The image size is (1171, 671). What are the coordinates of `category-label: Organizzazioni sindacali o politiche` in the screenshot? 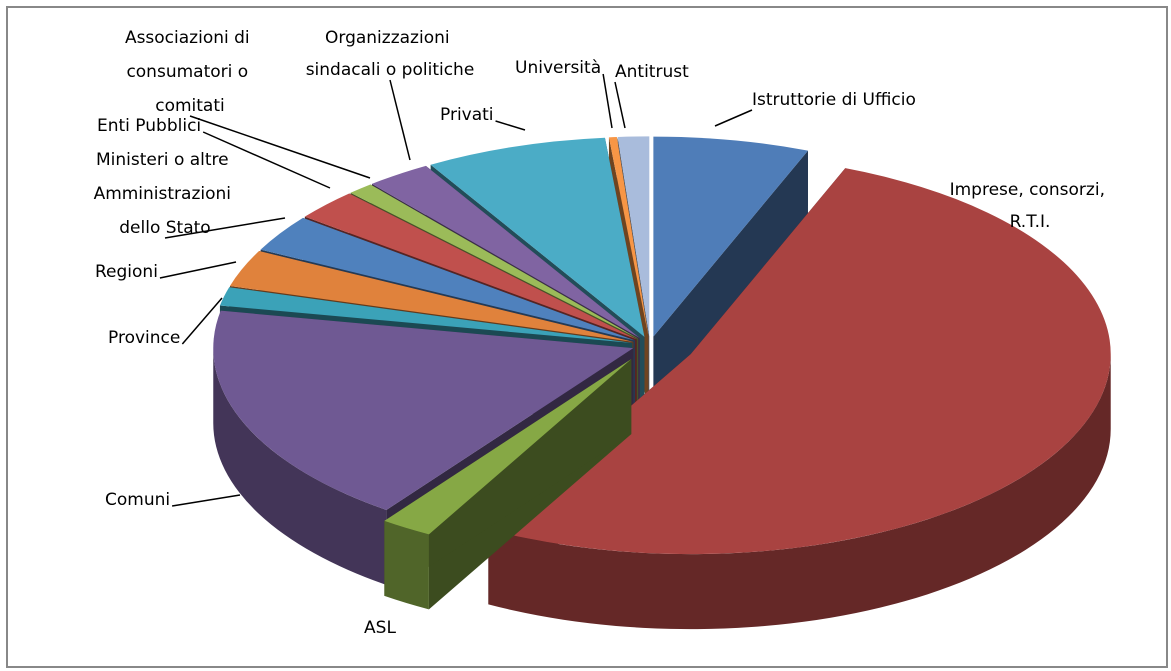 It's located at (390, 54).